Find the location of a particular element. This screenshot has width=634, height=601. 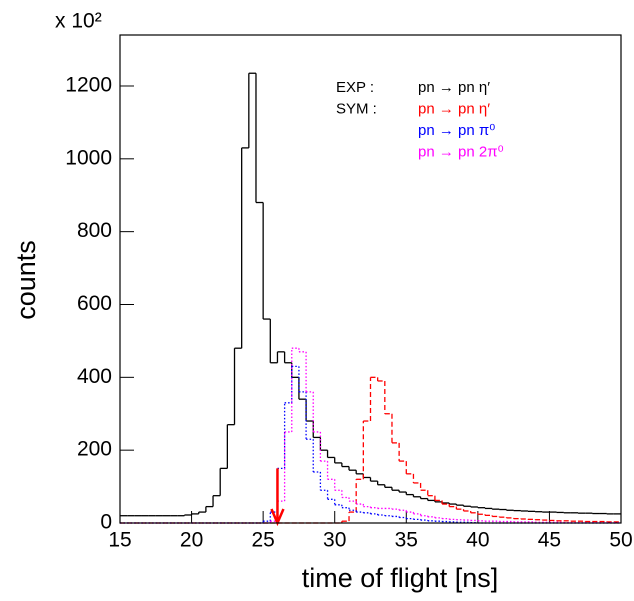

y-tick-label: 400 is located at coordinates (94, 376).